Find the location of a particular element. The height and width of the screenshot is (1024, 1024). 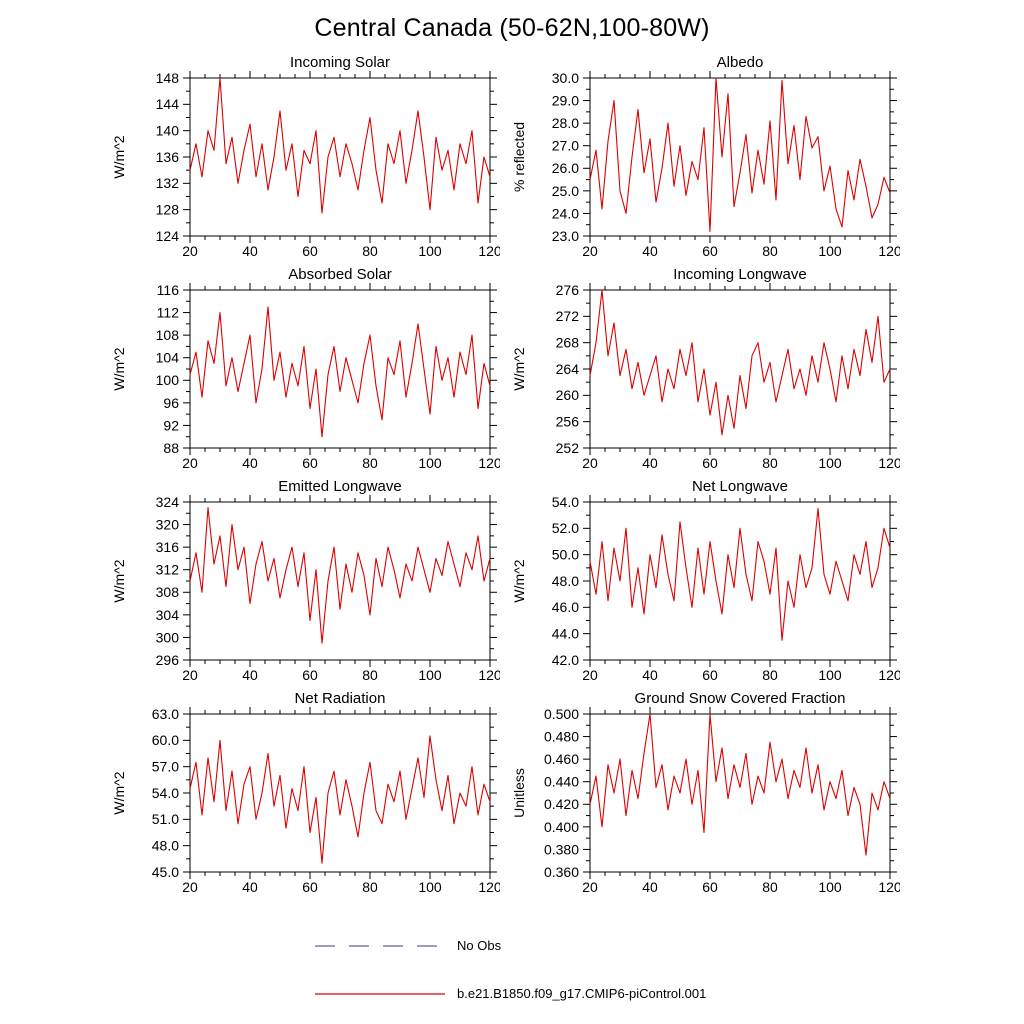

svg-text: 24.0 is located at coordinates (565, 213).